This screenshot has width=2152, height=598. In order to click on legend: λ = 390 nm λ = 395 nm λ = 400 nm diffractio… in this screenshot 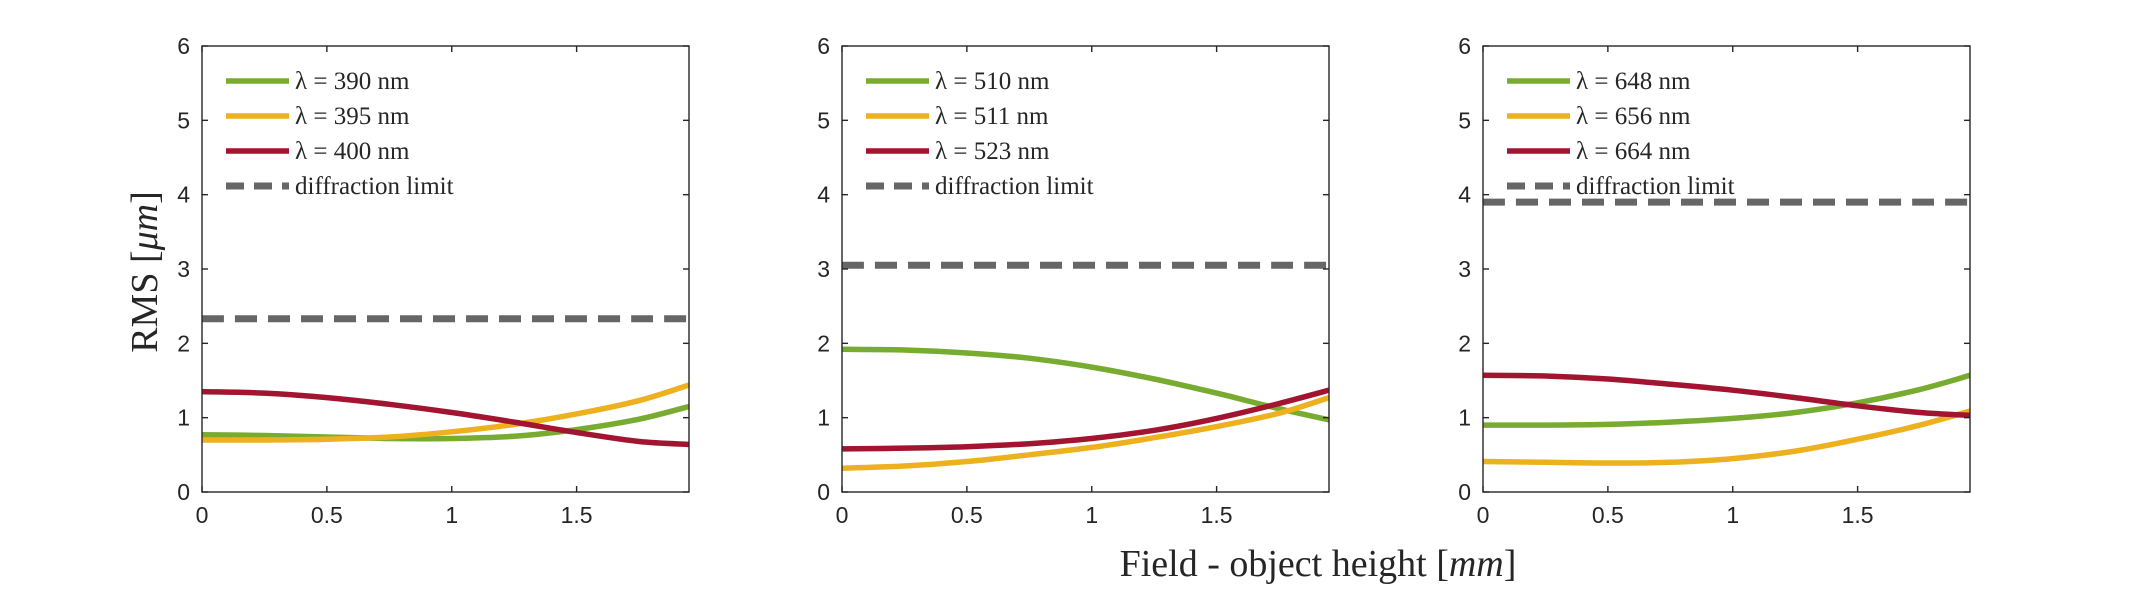, I will do `click(340, 134)`.